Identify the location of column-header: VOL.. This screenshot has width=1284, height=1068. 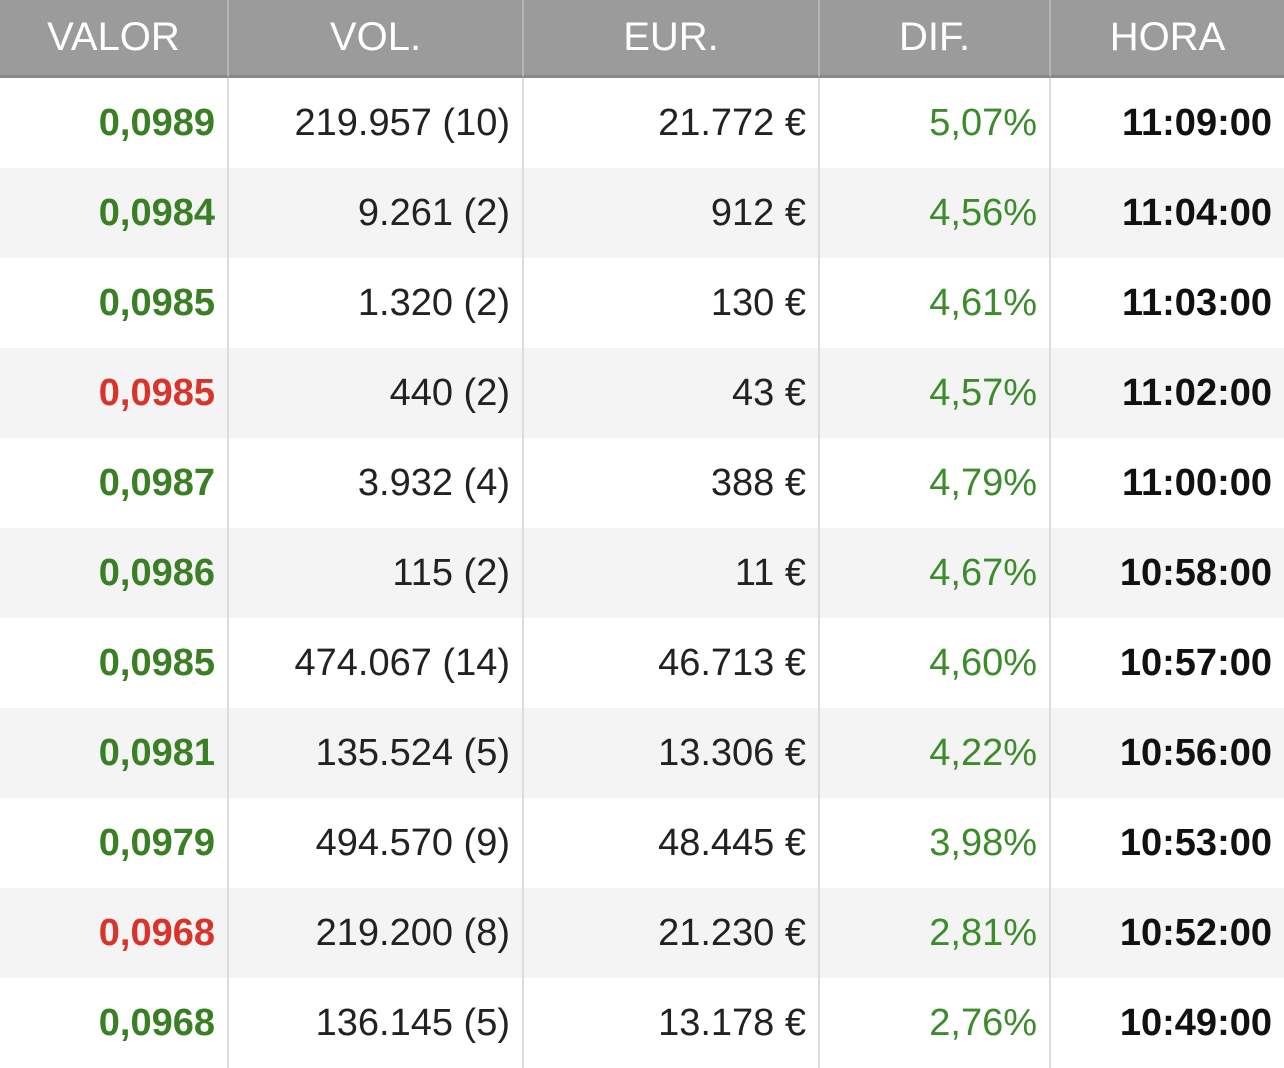
(376, 39).